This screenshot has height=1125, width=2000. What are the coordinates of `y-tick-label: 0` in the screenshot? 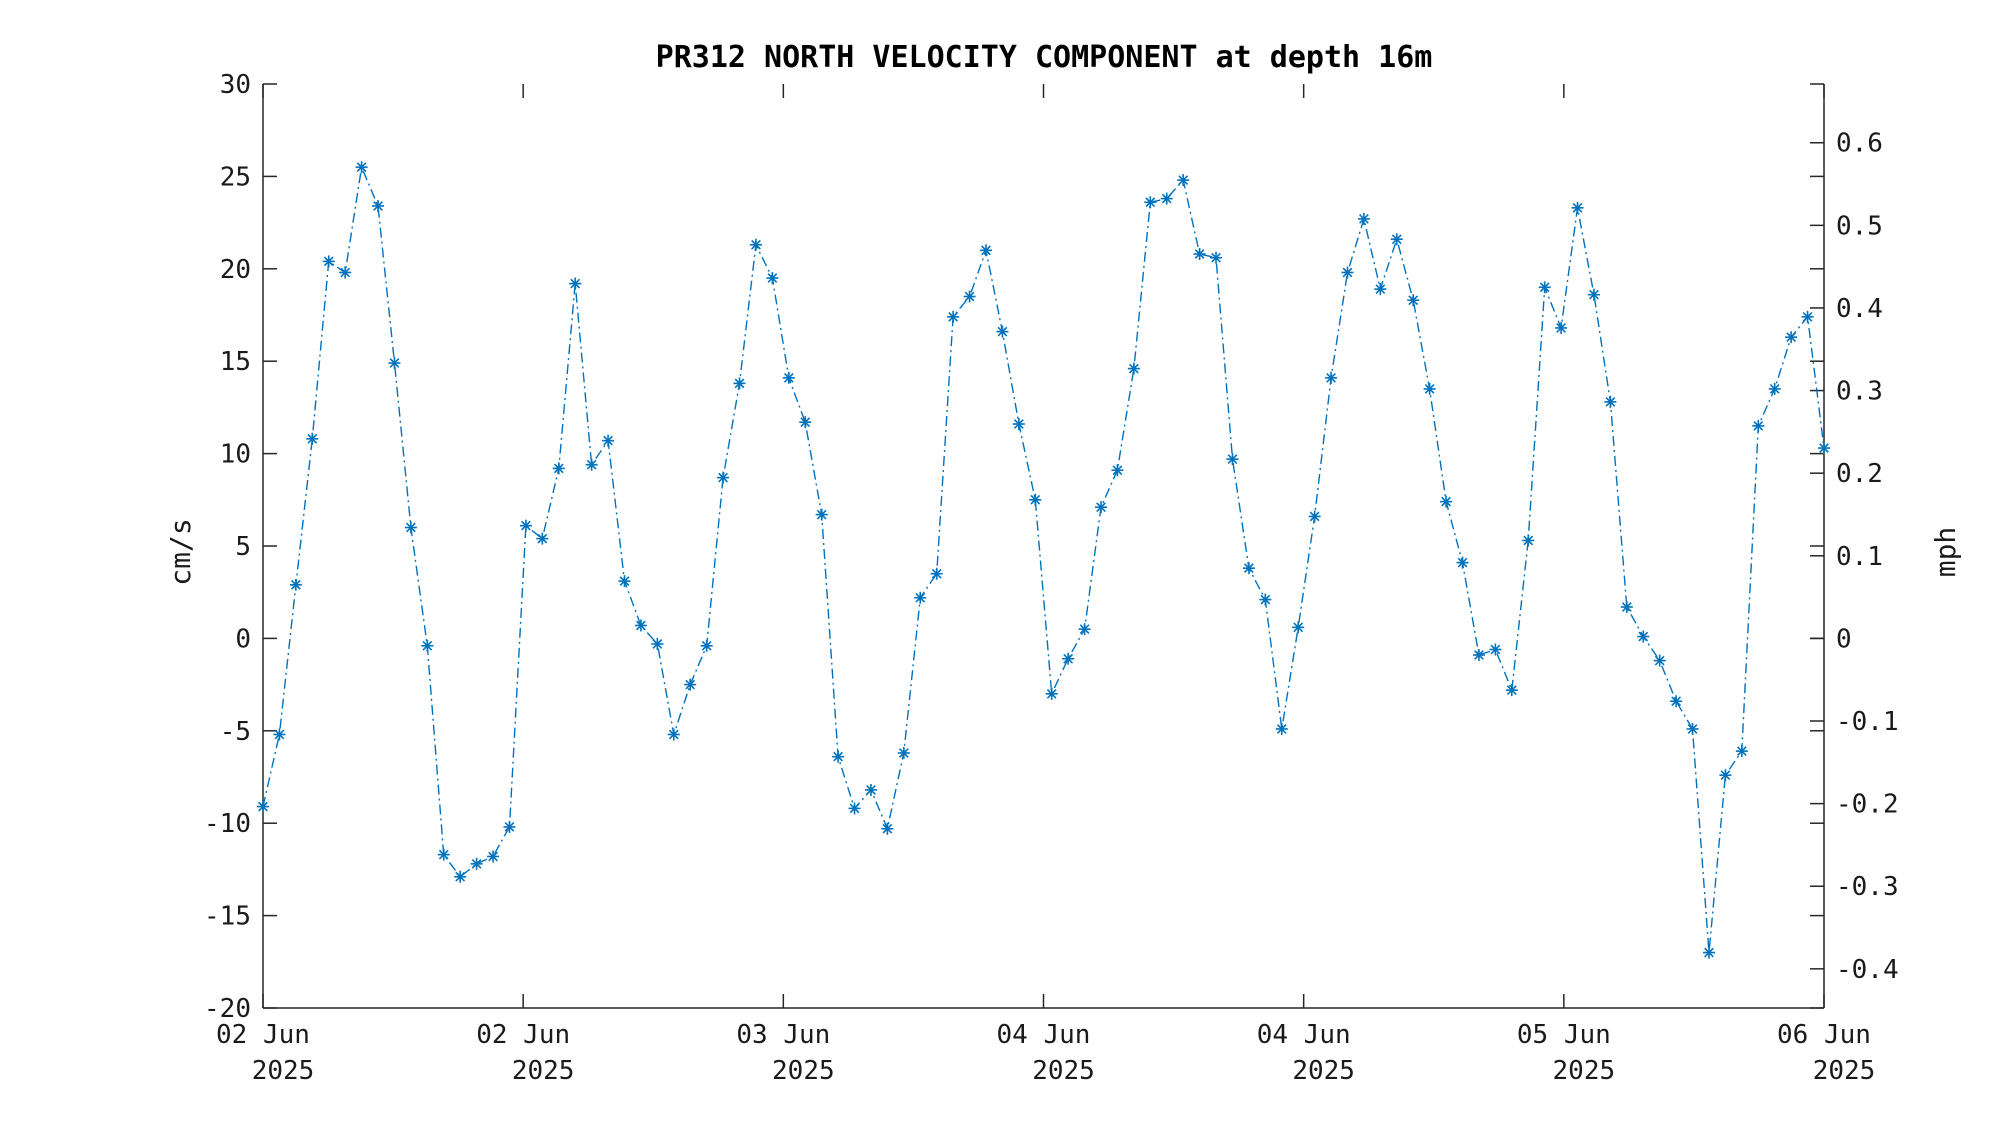 It's located at (243, 639).